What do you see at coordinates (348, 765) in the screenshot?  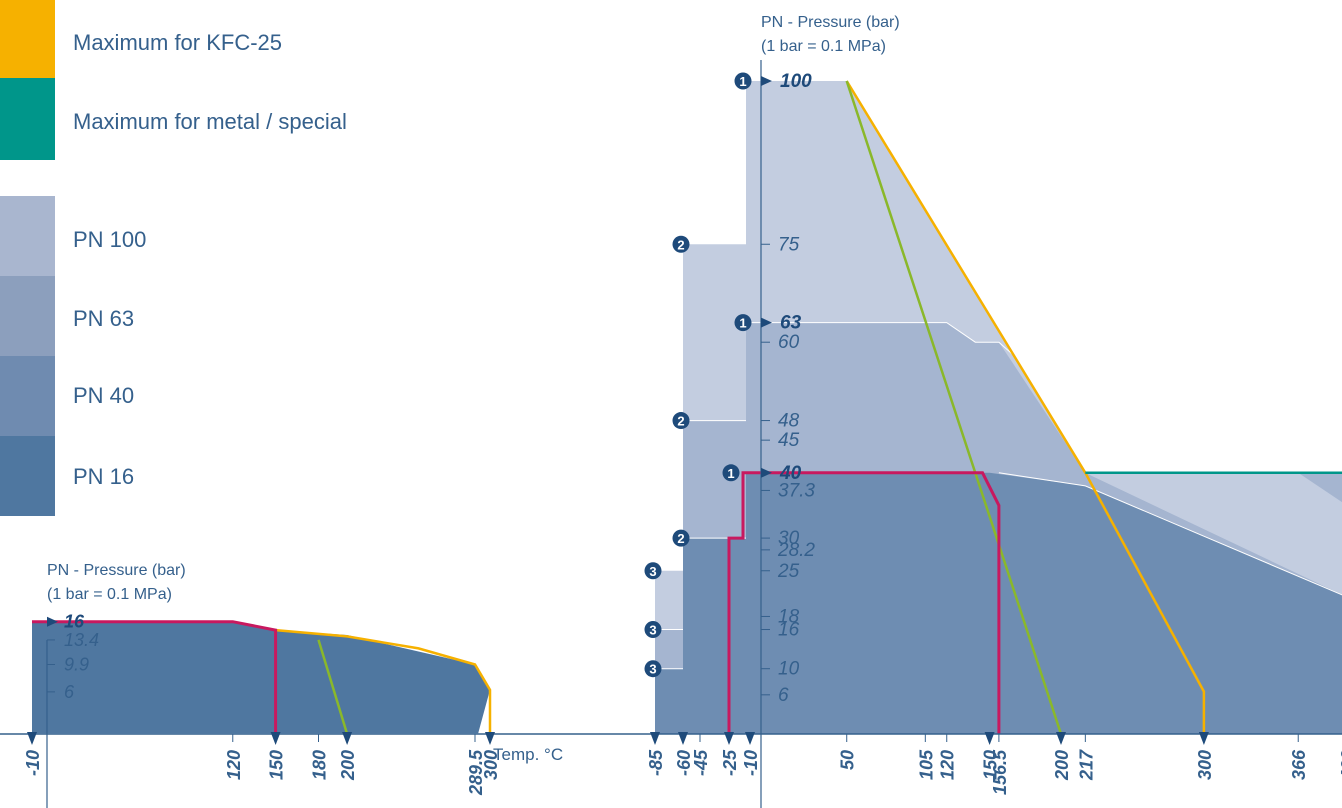 I see `x-tick-label-l-4: 200` at bounding box center [348, 765].